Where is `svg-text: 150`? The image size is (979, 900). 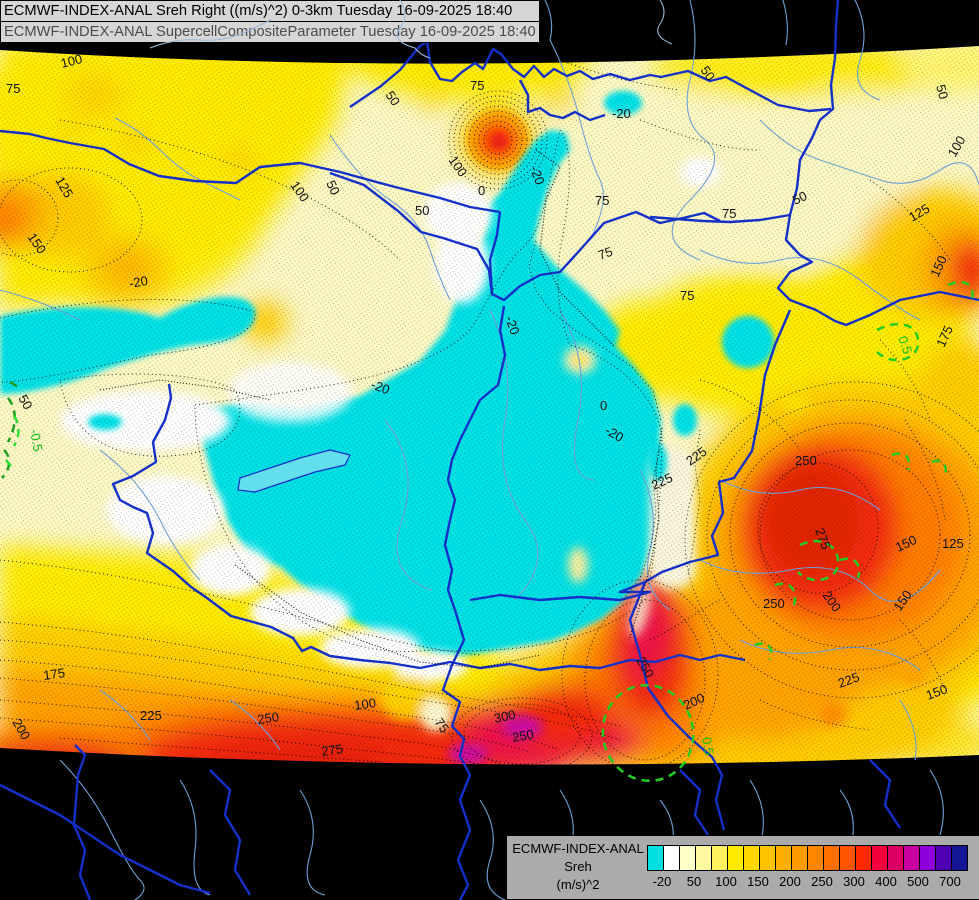
svg-text: 150 is located at coordinates (937, 692).